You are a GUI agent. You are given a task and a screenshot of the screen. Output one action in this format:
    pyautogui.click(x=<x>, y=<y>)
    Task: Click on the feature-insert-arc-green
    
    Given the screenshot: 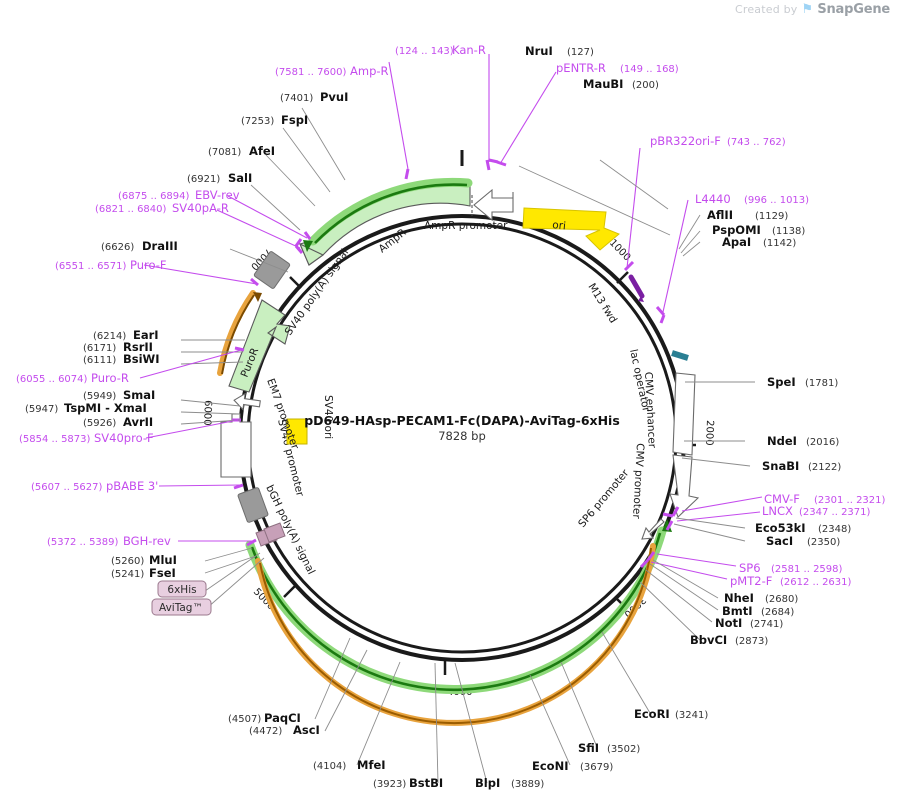 What is the action you would take?
    pyautogui.click(x=458, y=606)
    